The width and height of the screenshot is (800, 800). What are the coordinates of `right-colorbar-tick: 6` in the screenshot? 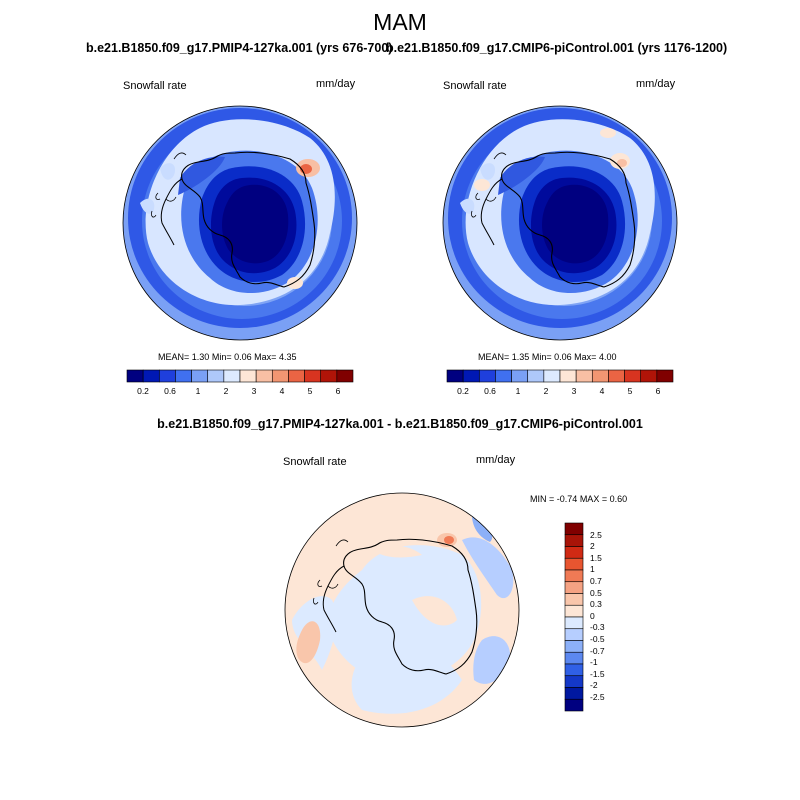 It's located at (658, 391).